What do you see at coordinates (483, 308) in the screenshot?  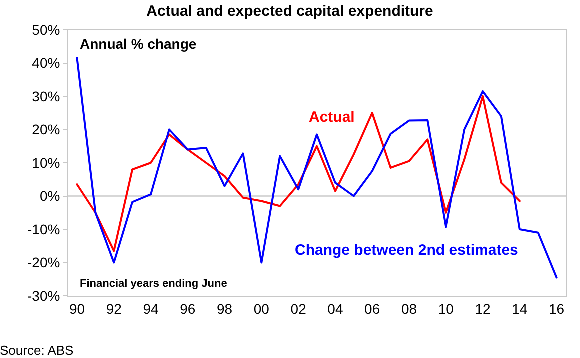 I see `x-tick-label: 12` at bounding box center [483, 308].